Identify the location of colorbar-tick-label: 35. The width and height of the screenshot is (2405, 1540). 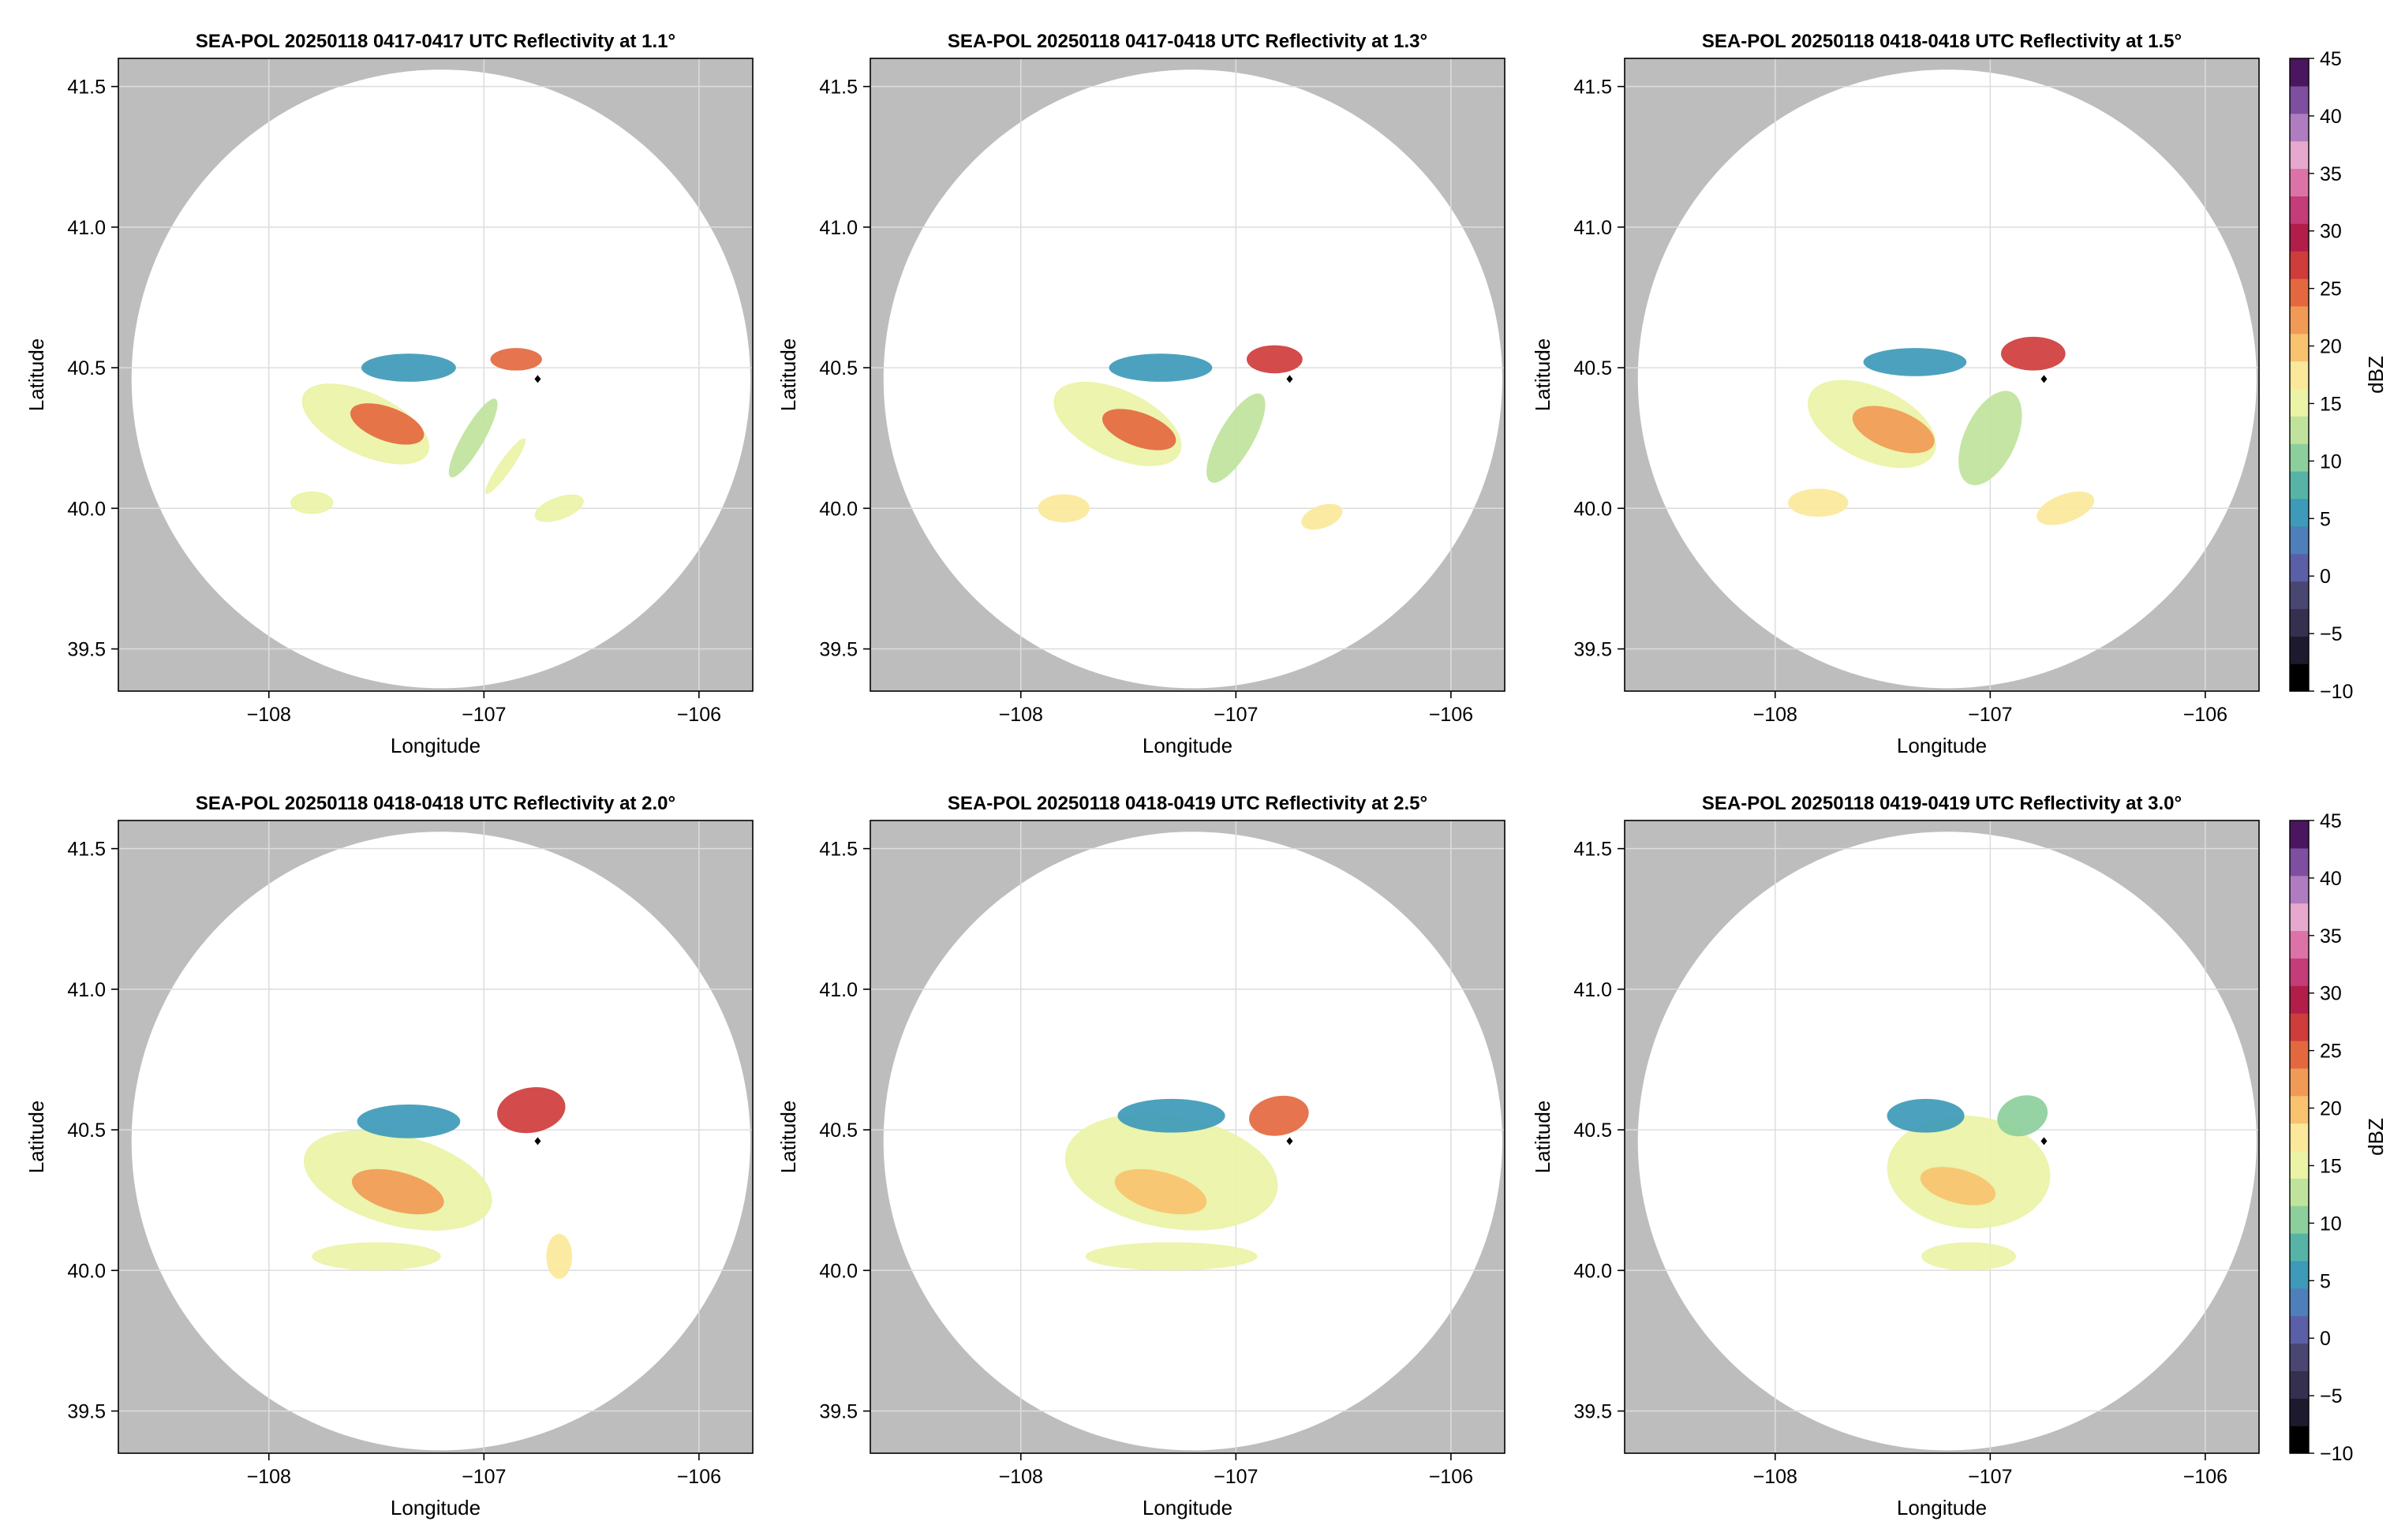
(2331, 174).